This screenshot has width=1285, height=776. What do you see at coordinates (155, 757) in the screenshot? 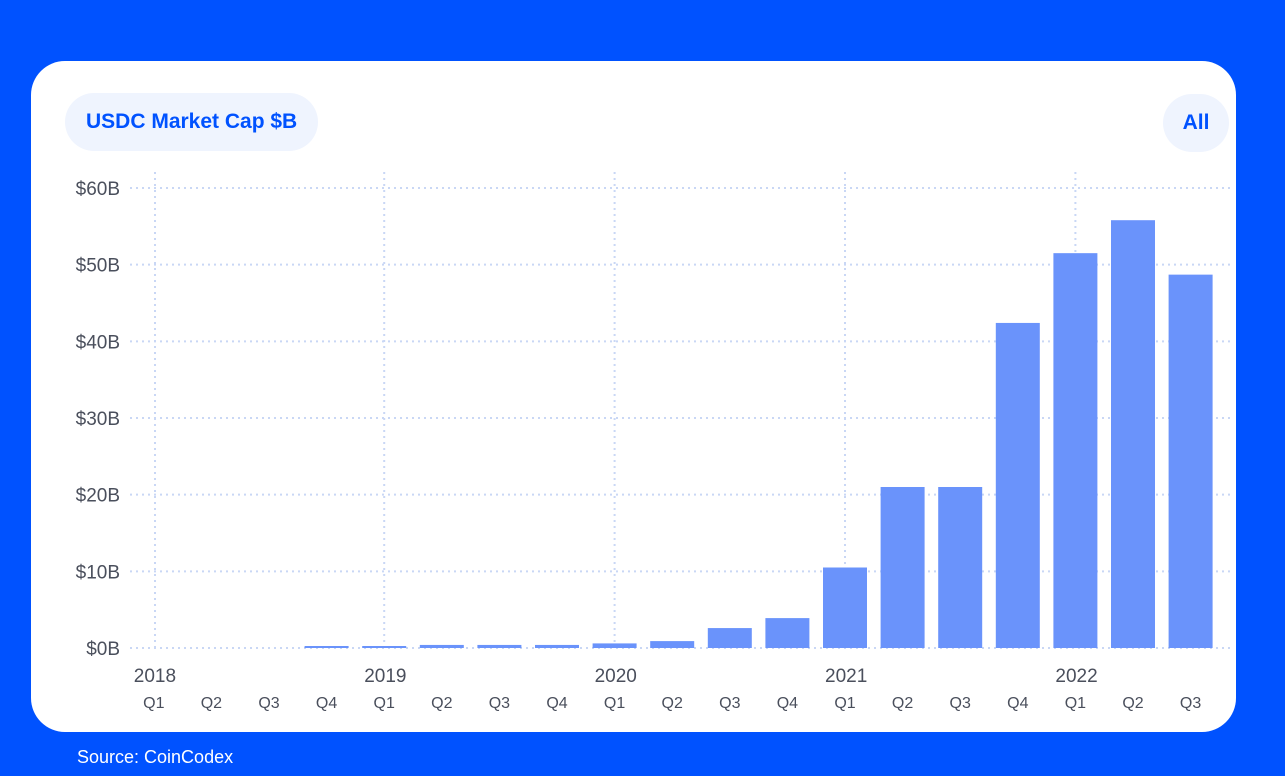
I see `source-note: Source: CoinCodex` at bounding box center [155, 757].